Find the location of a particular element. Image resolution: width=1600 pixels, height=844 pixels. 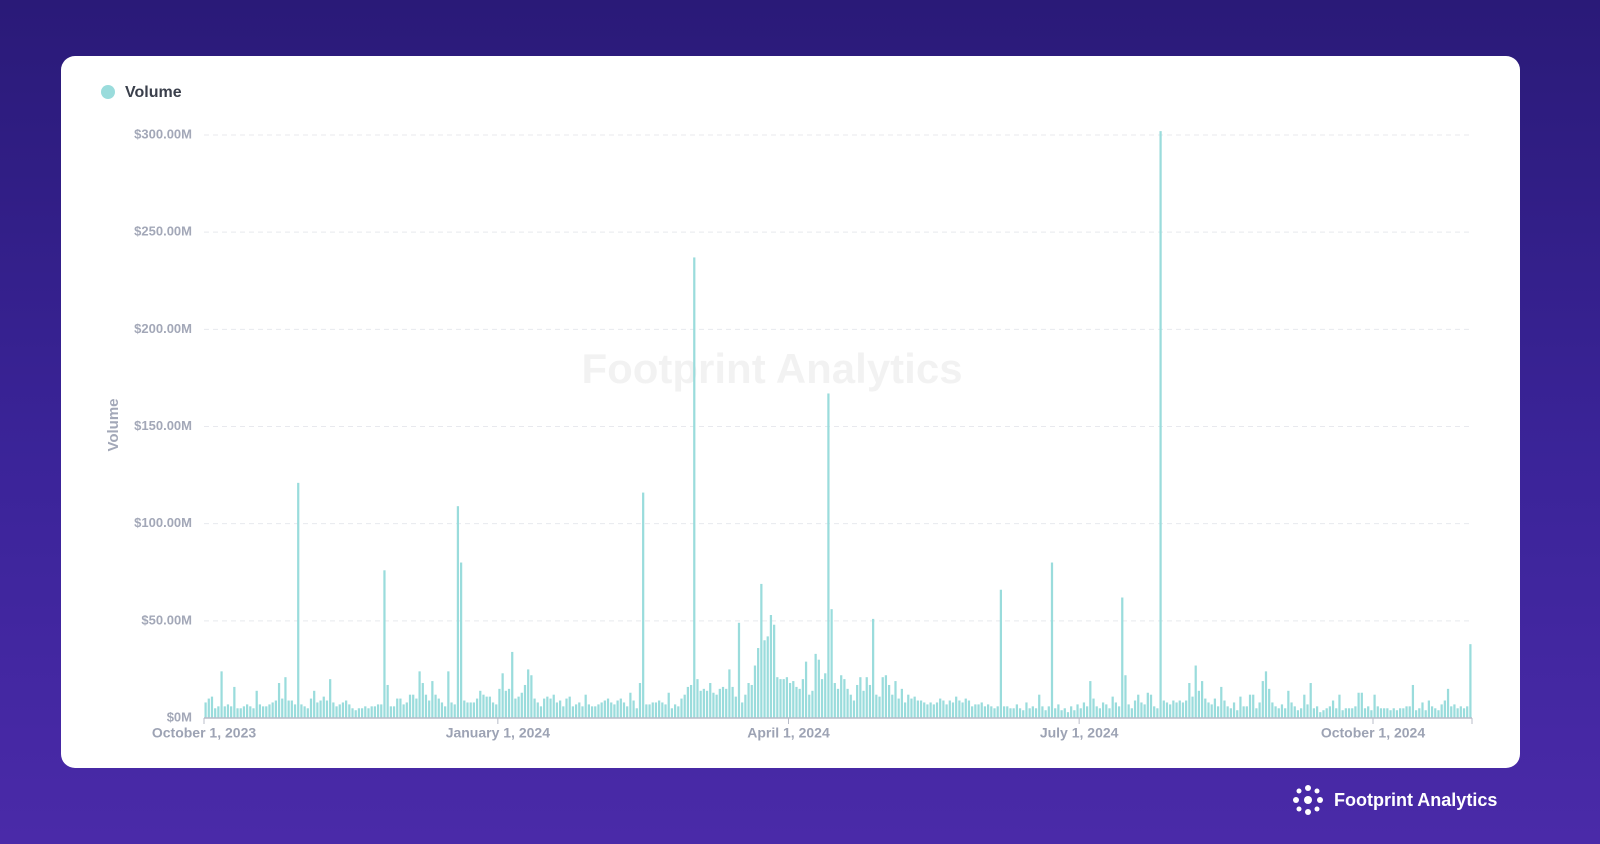

x-tick-label: April 1, 2024 is located at coordinates (788, 733).